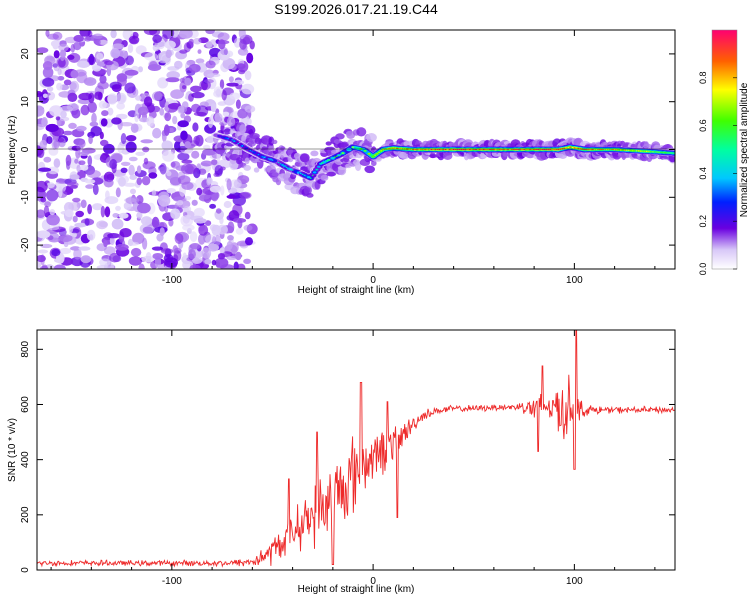 The image size is (750, 600). I want to click on spectrogram-ylabel: Frequency (Hz), so click(12, 150).